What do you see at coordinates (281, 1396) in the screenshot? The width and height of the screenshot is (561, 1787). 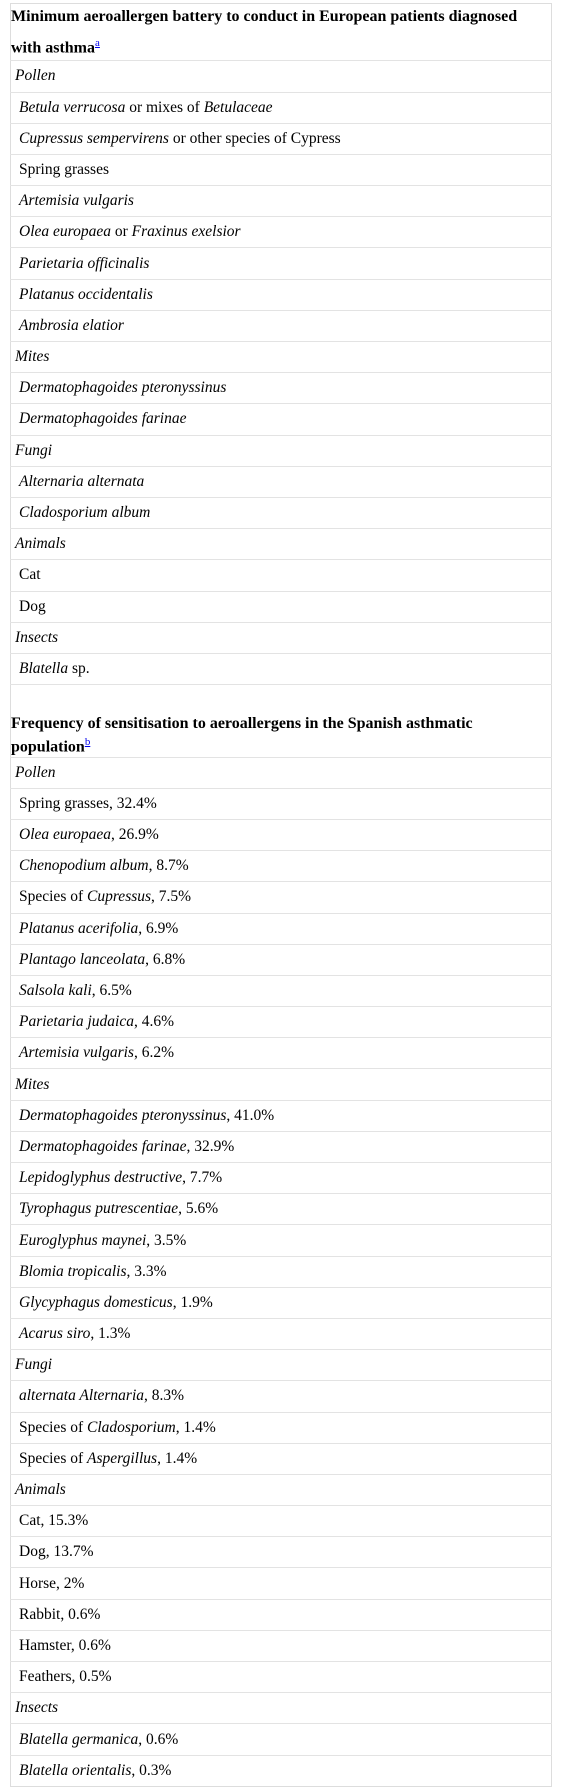 I see `item-cell: alternata Alternaria, 8.3%` at bounding box center [281, 1396].